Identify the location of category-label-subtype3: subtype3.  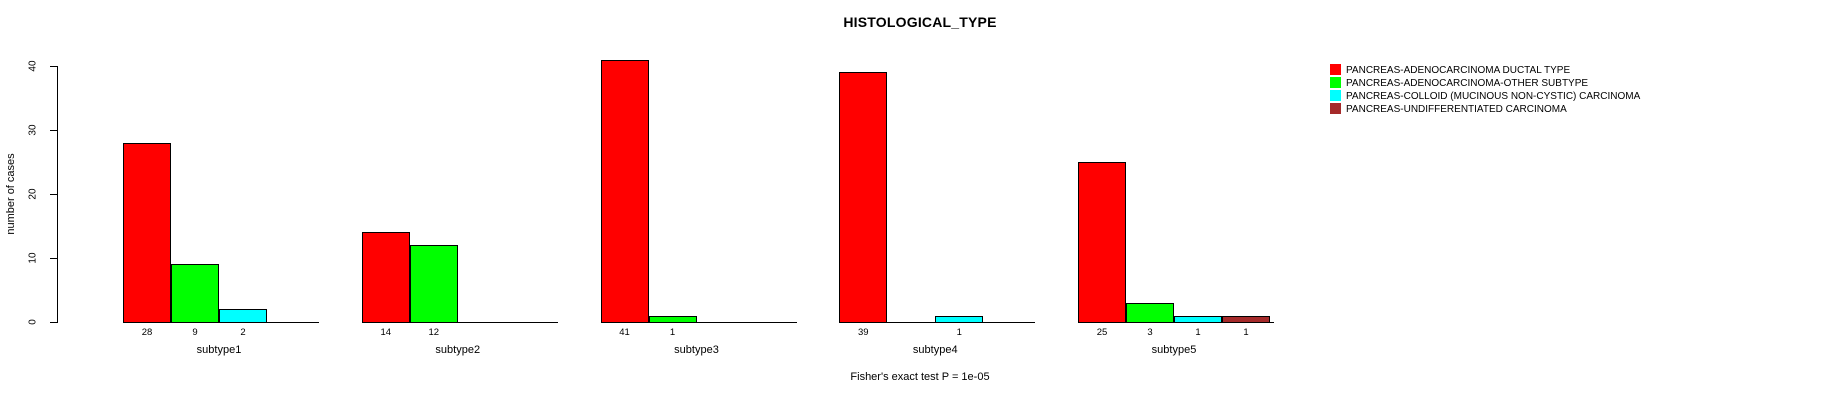
(696, 350).